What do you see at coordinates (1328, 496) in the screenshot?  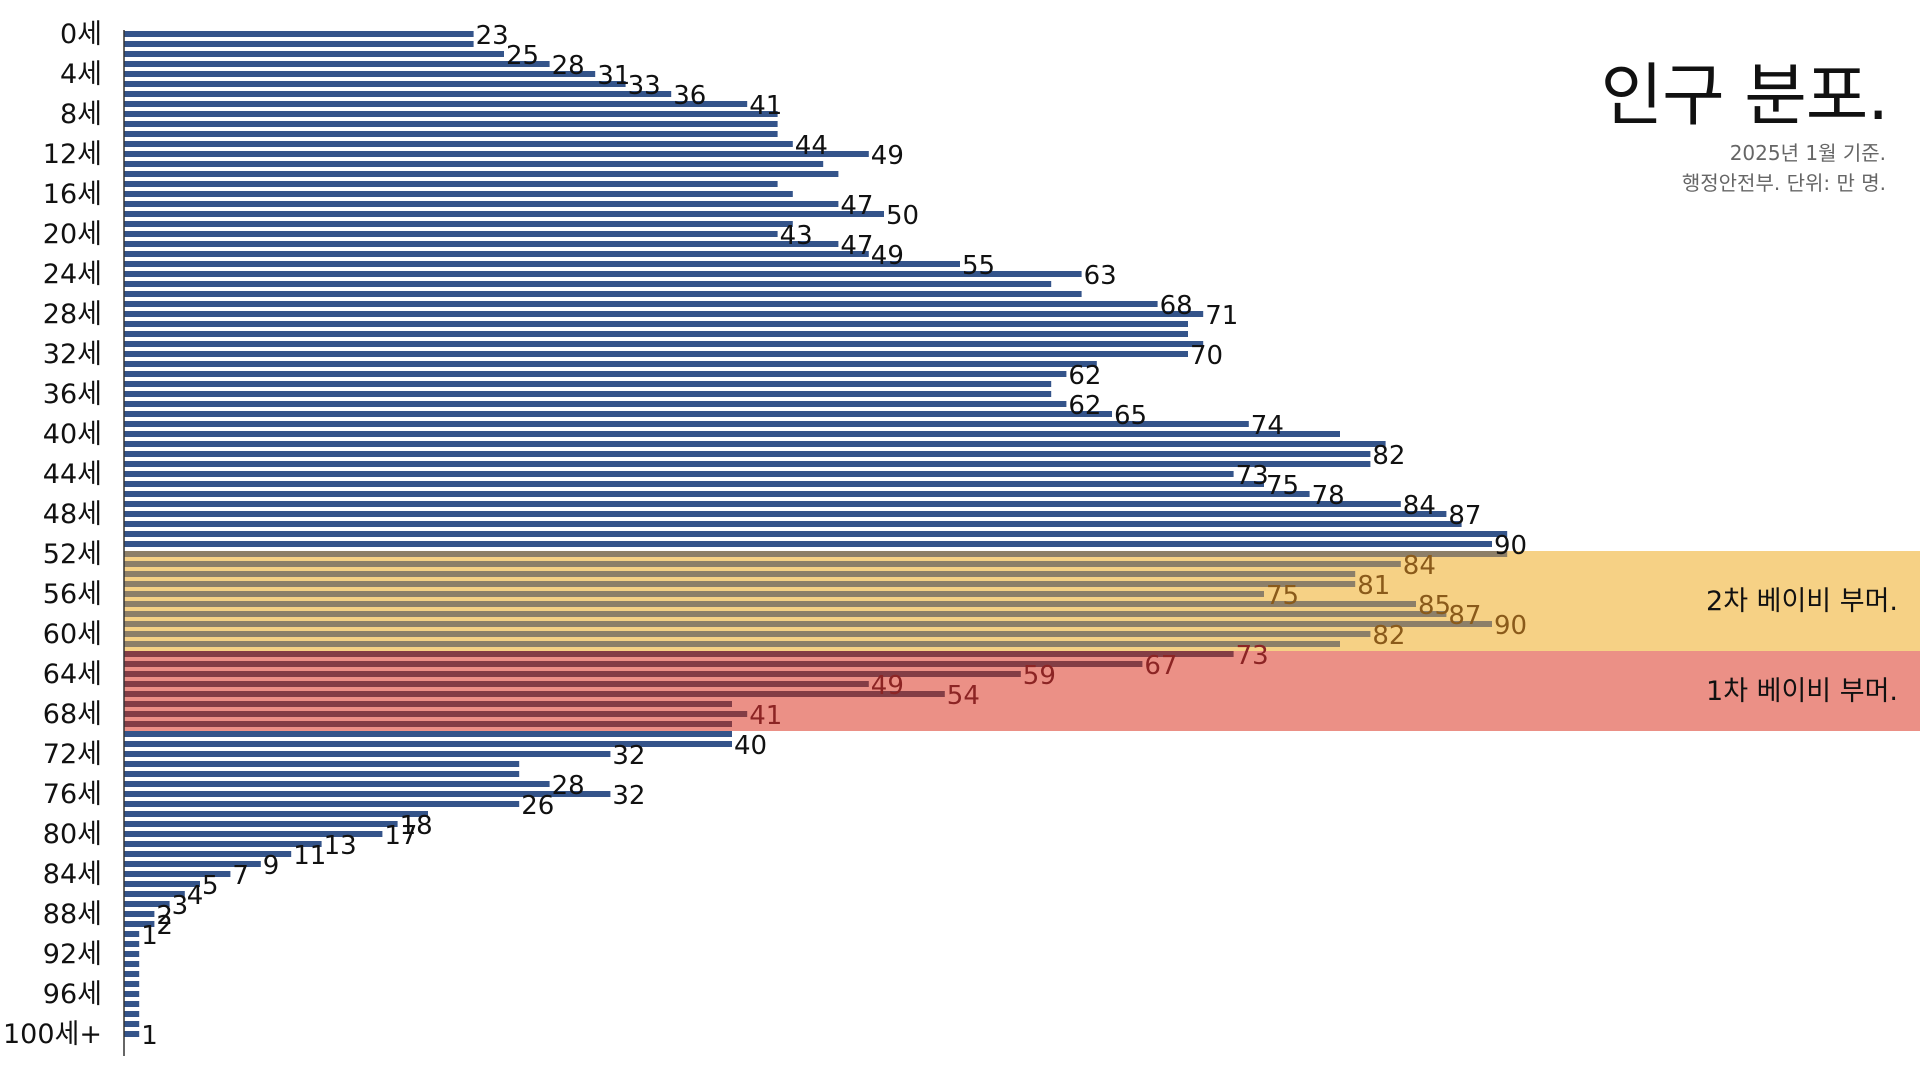 I see `data-label: 78` at bounding box center [1328, 496].